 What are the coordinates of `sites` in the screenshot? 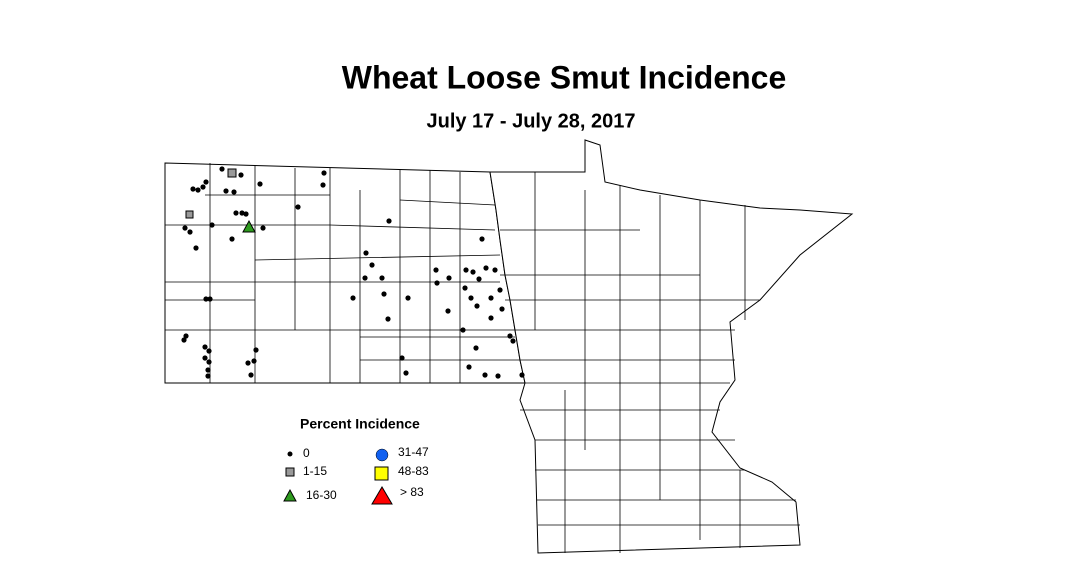 It's located at (353, 272).